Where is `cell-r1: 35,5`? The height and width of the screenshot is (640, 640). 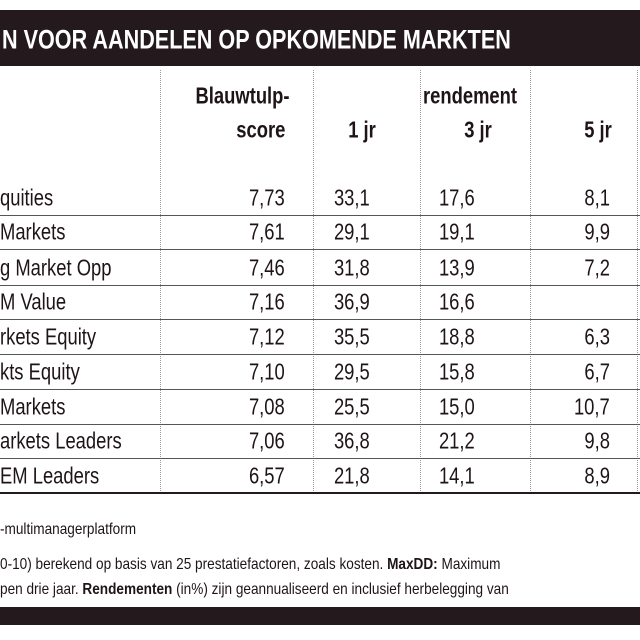 cell-r1: 35,5 is located at coordinates (352, 336).